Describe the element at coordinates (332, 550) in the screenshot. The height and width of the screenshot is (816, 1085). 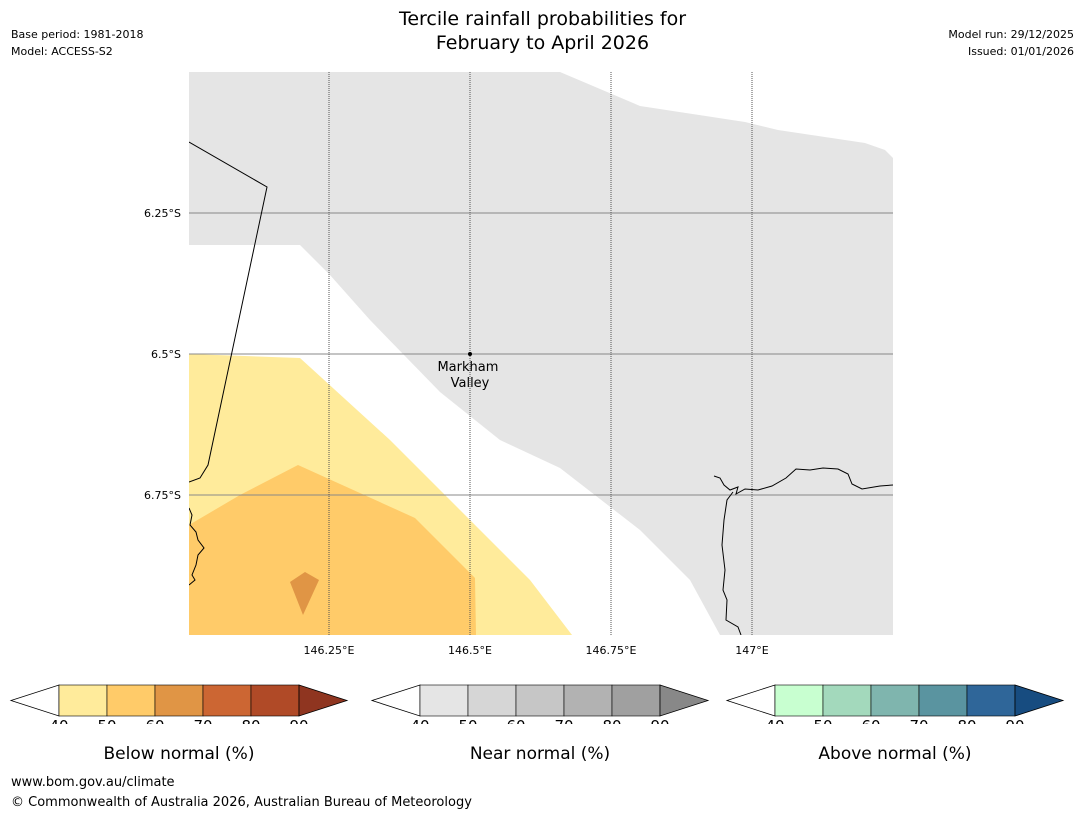
I see `below-normal-50-60-region` at that location.